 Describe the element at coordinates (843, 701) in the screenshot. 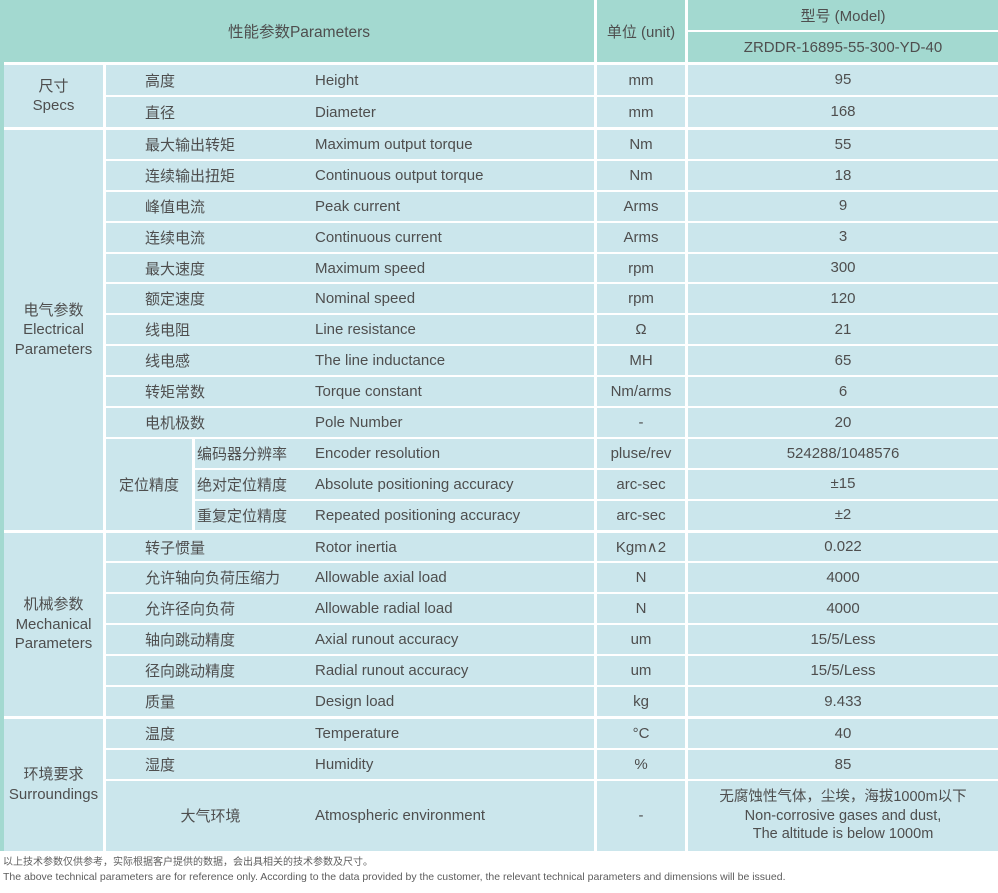

I see `value-cell: 9.433` at that location.